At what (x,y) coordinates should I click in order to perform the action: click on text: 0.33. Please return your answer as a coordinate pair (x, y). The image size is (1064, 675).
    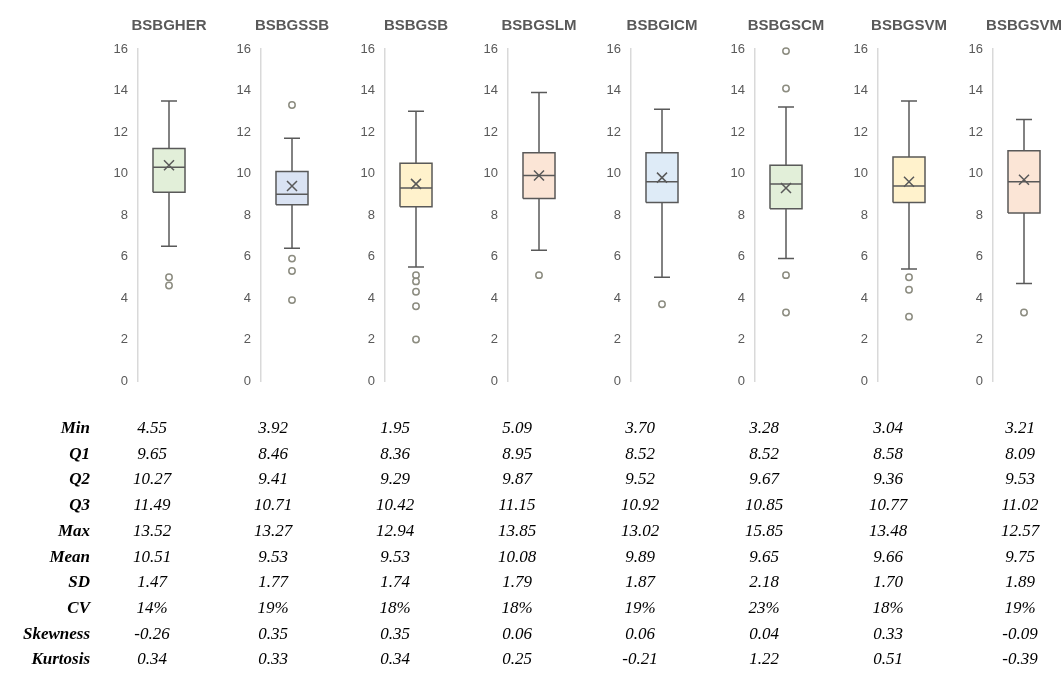
    Looking at the image, I should click on (888, 633).